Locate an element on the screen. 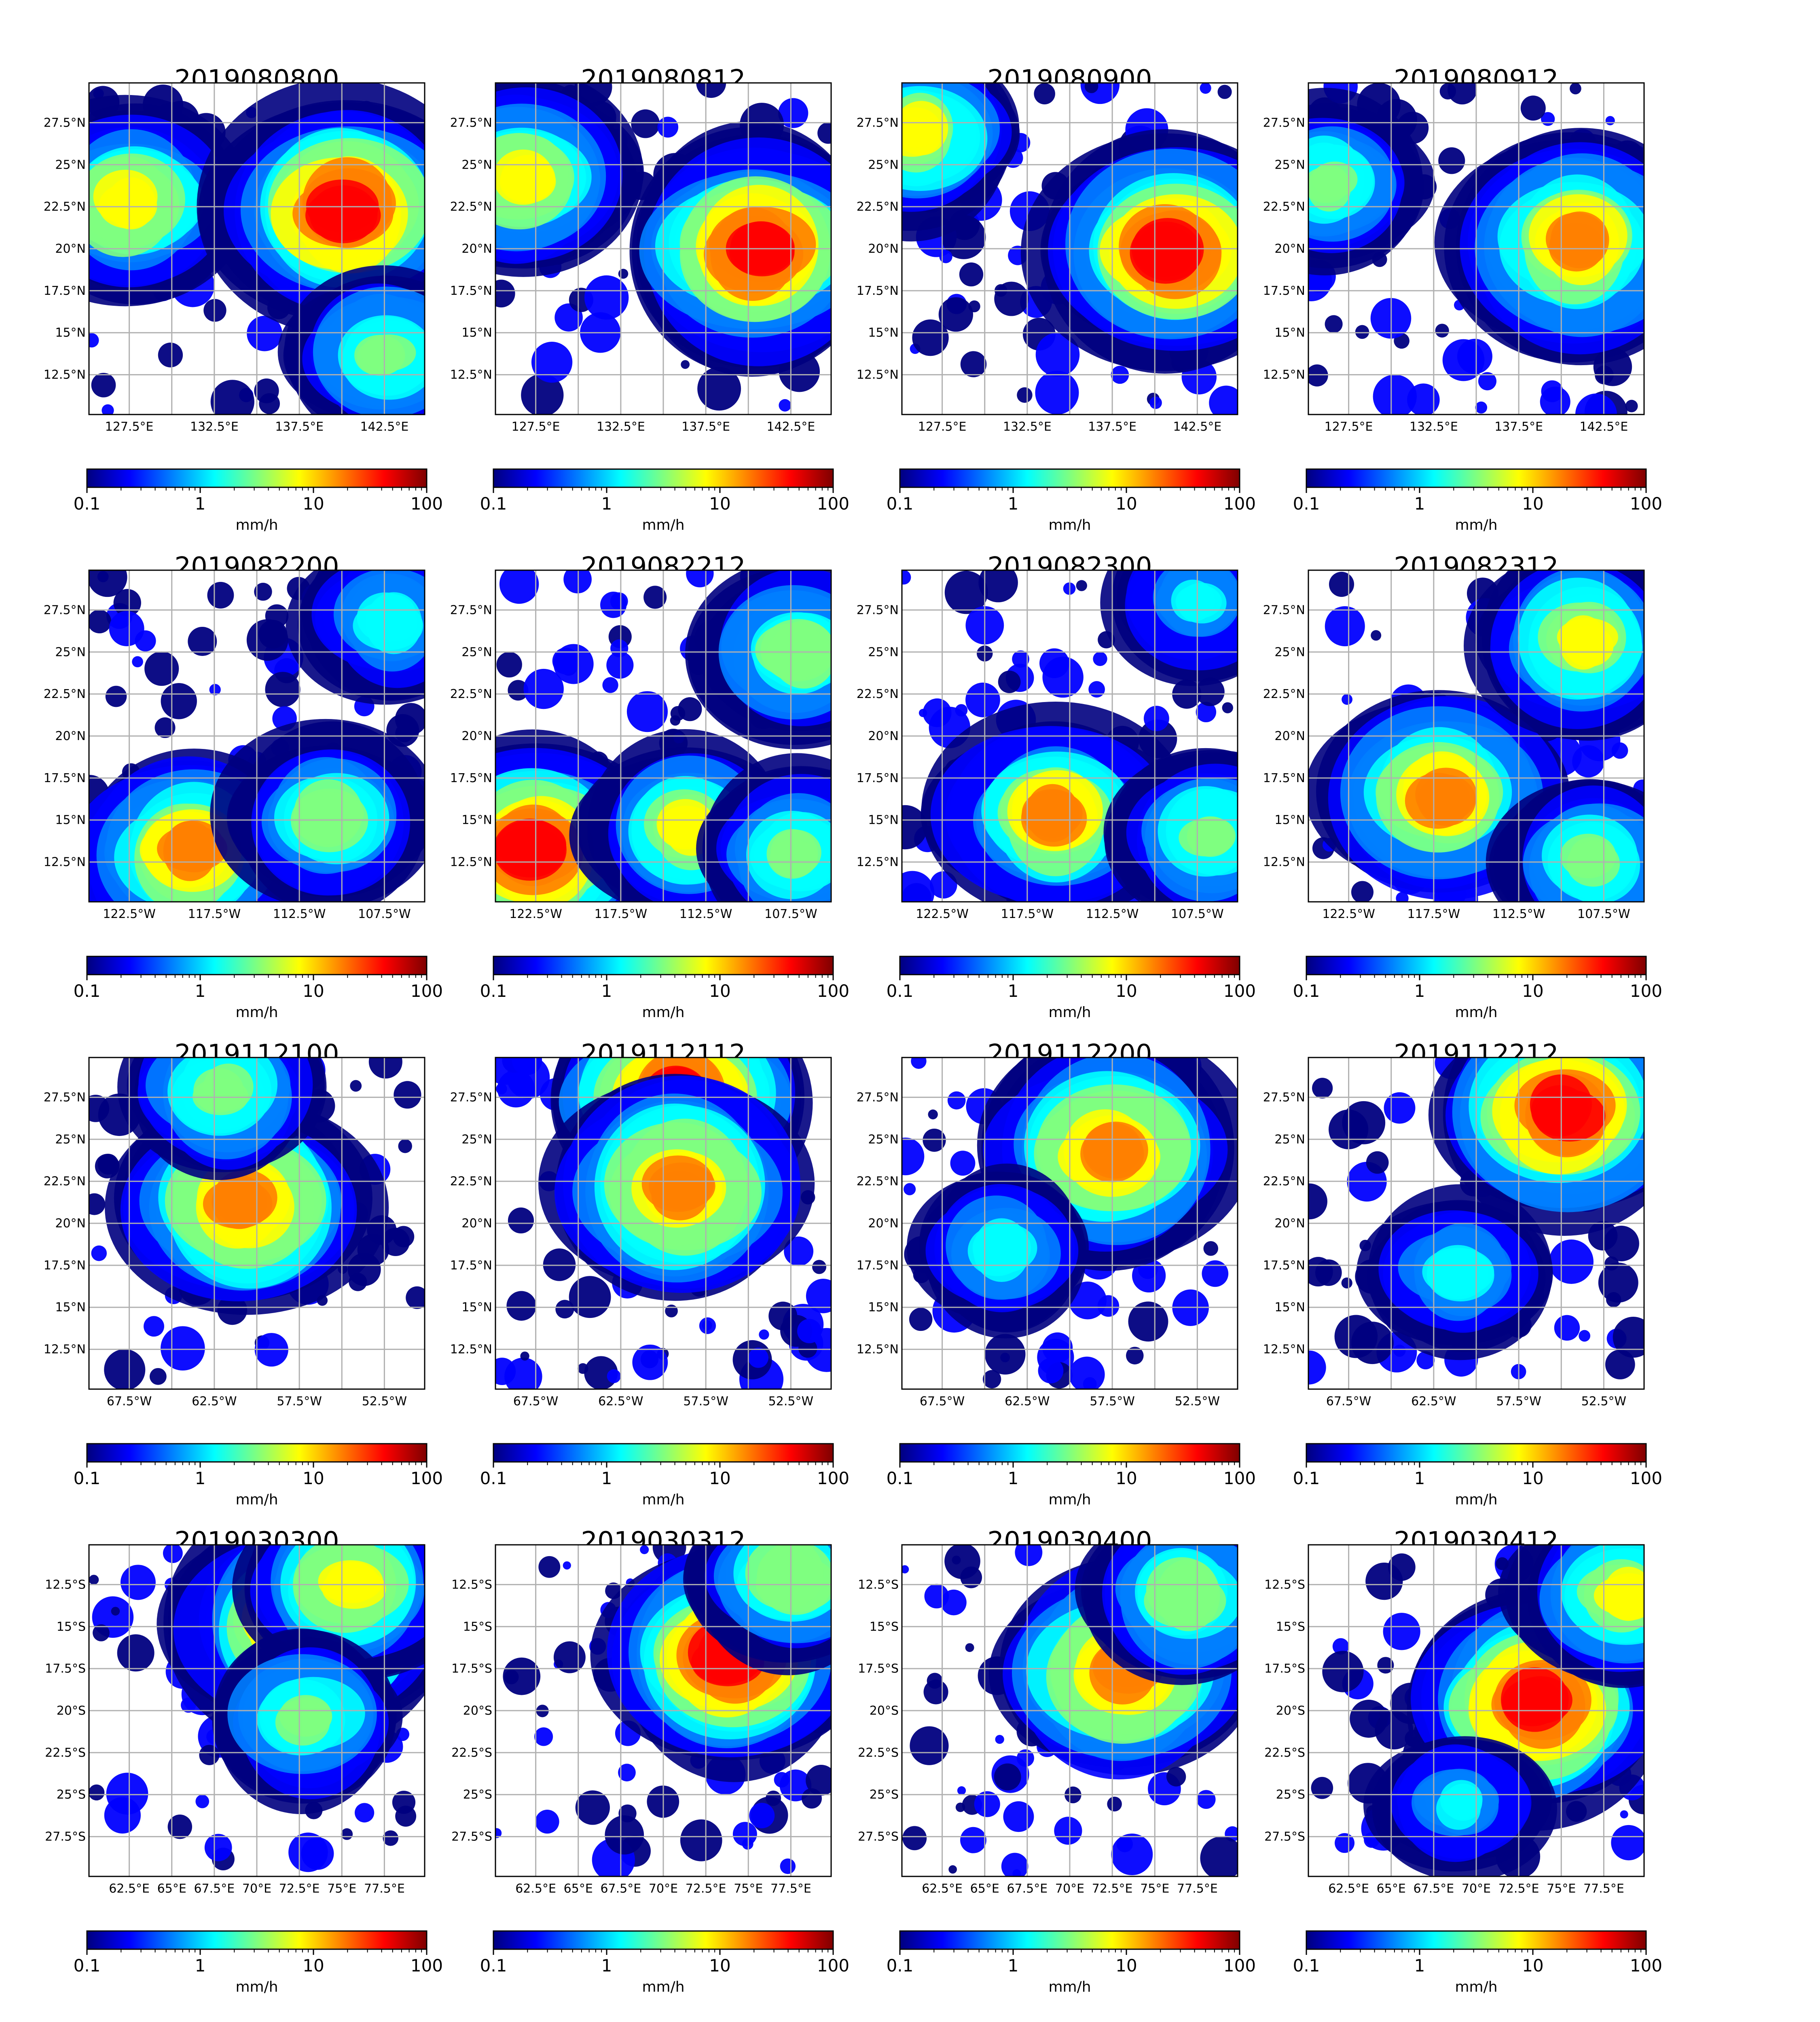 The width and height of the screenshot is (1820, 2022). x-tick-label: 137.5°E is located at coordinates (299, 427).